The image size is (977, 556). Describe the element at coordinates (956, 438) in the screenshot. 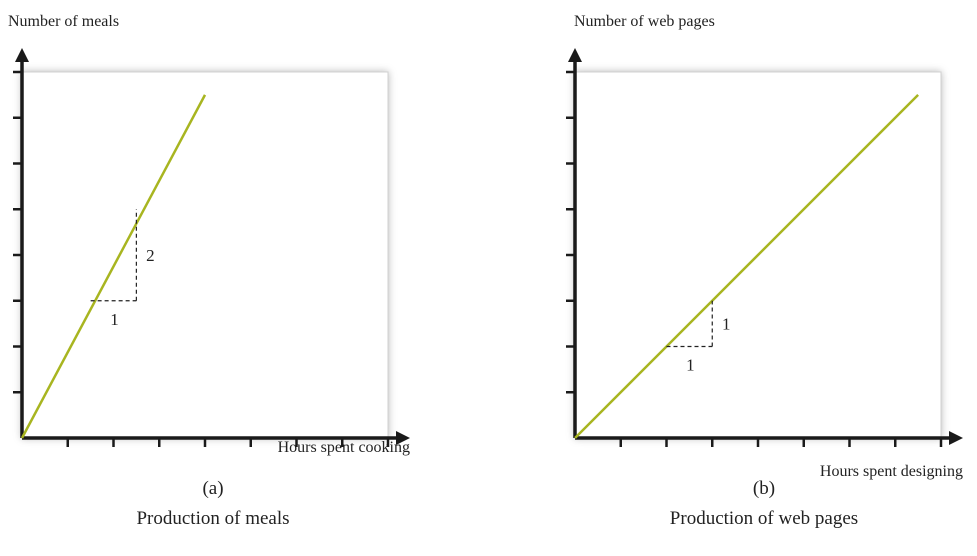

I see `panel-b-x-axis-arrow` at that location.